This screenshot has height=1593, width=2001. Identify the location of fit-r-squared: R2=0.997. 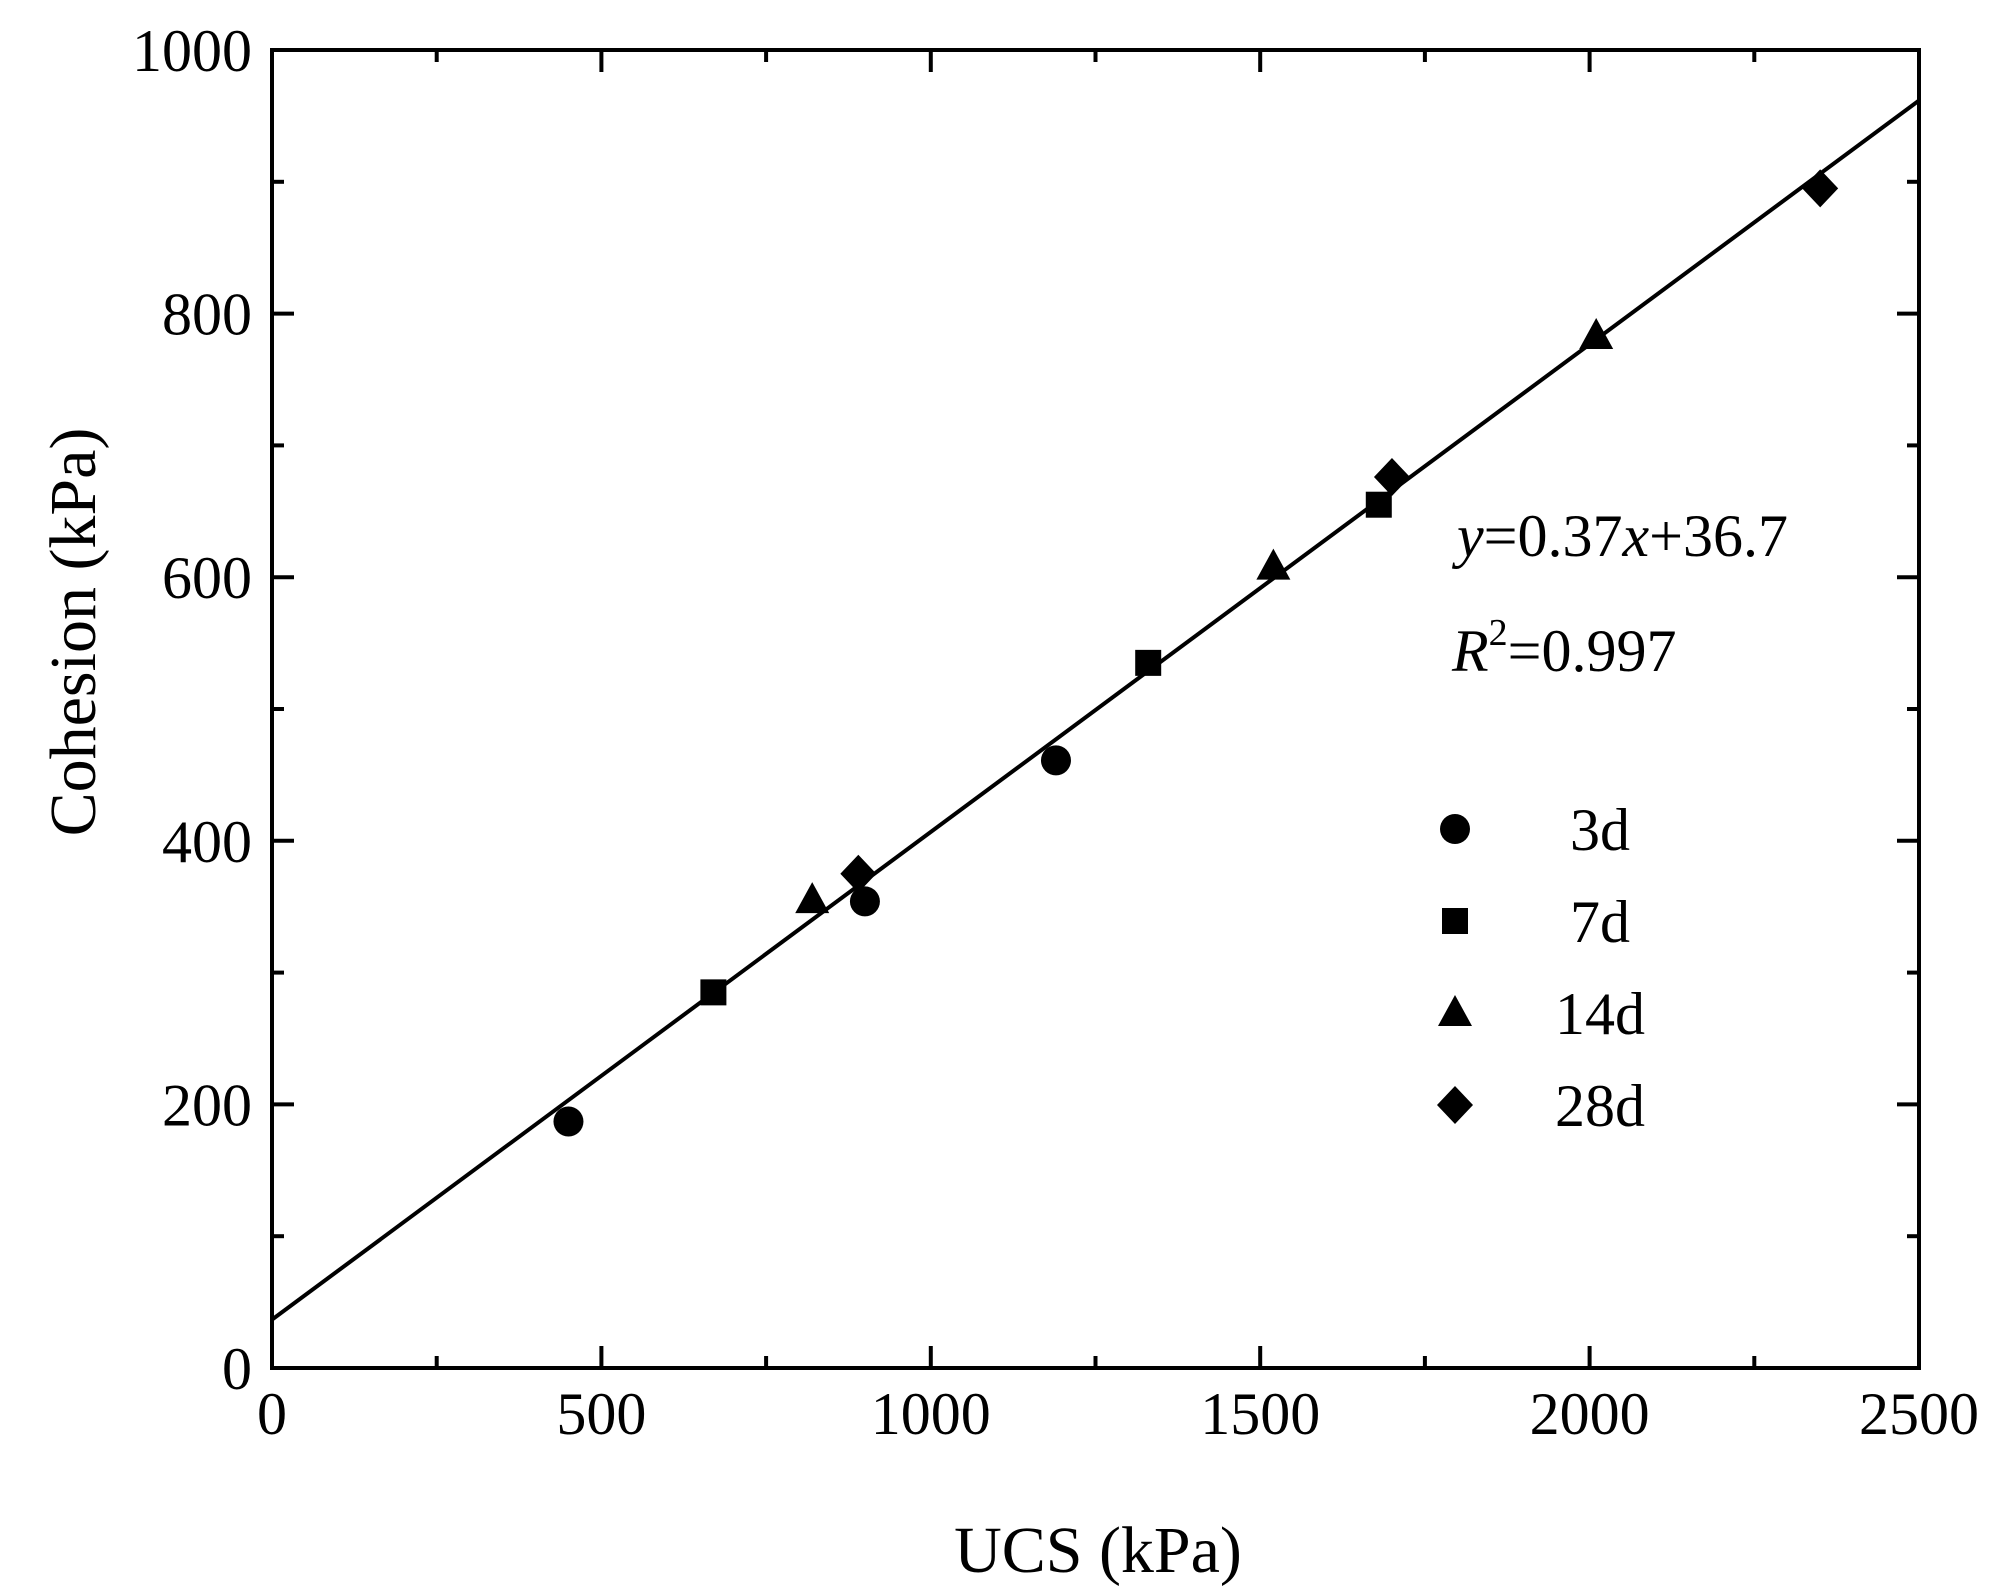
(1564, 648).